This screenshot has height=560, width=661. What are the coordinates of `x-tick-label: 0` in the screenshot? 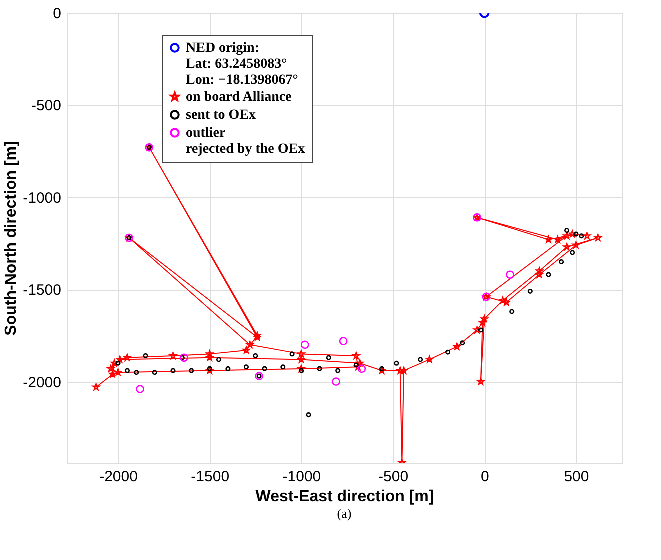 It's located at (485, 477).